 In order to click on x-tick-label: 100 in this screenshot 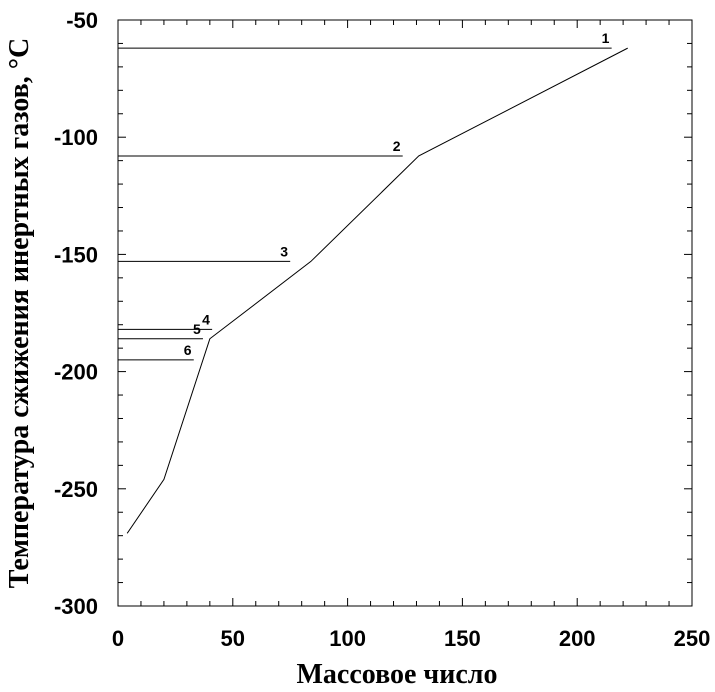, I will do `click(347, 638)`.